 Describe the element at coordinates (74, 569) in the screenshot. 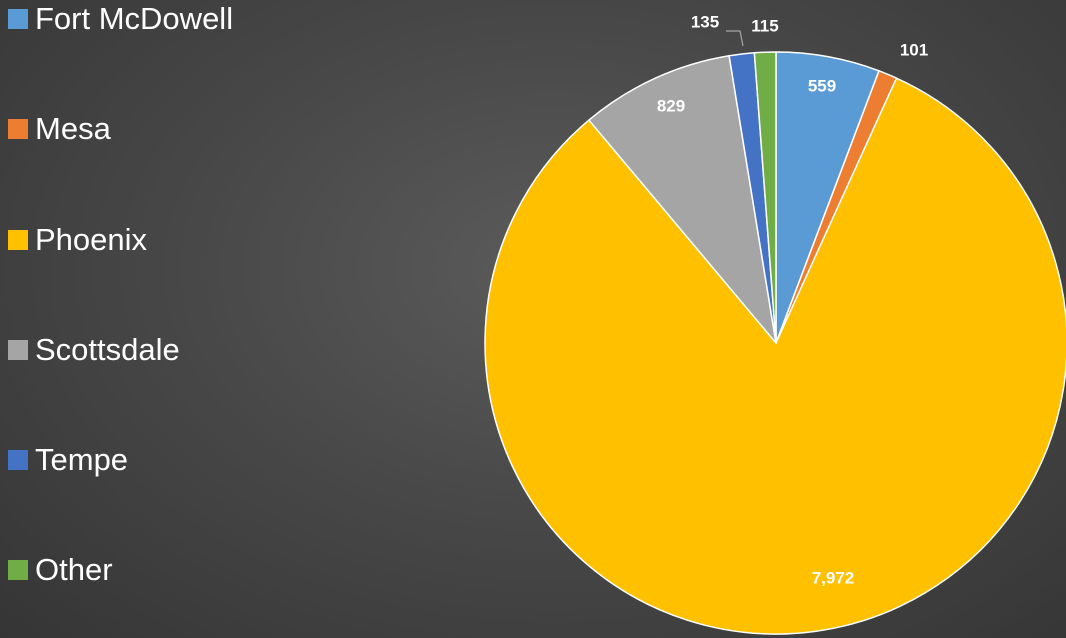

I see `legend-label-other: Other` at that location.